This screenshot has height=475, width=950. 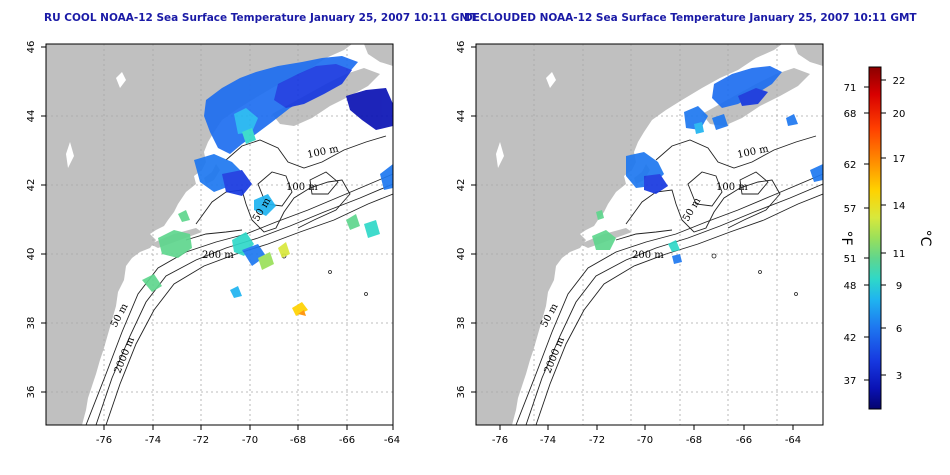 What do you see at coordinates (850, 114) in the screenshot?
I see `fahrenheit-tick-label: 68` at bounding box center [850, 114].